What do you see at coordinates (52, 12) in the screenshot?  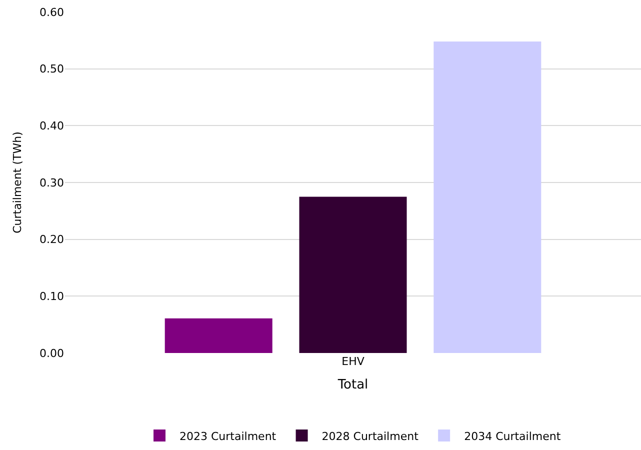 I see `y-tick-label: 0.60` at bounding box center [52, 12].